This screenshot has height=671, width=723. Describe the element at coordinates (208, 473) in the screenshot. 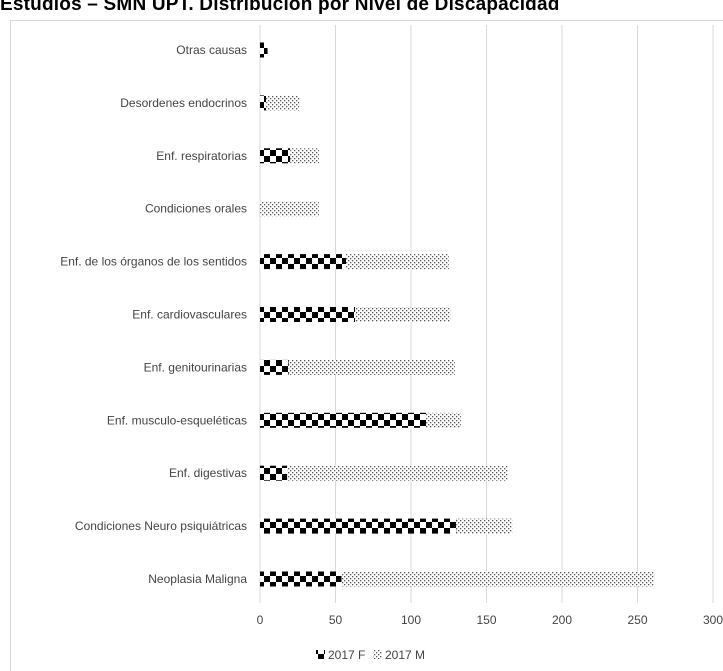

I see `category-label: Enf. digestivas` at that location.